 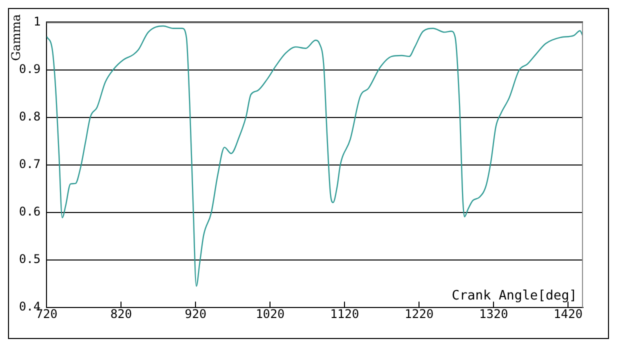 I want to click on x-tick-label: 820, so click(x=121, y=313).